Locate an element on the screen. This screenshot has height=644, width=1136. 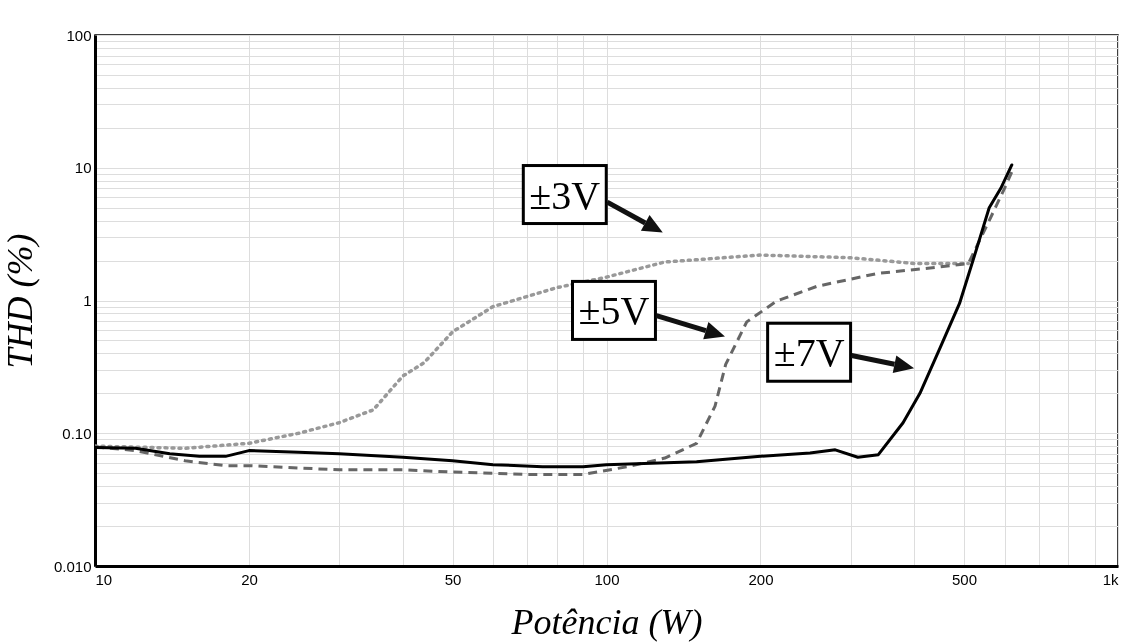
annotation: ±5V is located at coordinates (614, 311).